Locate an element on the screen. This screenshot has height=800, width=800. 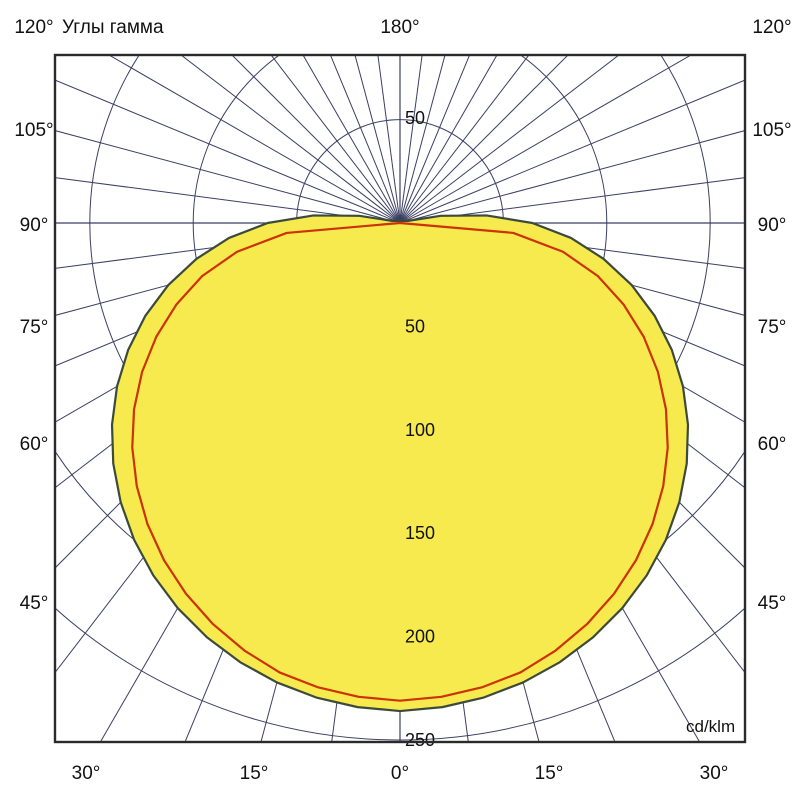
grid-spoke--157.5 is located at coordinates (365, 139).